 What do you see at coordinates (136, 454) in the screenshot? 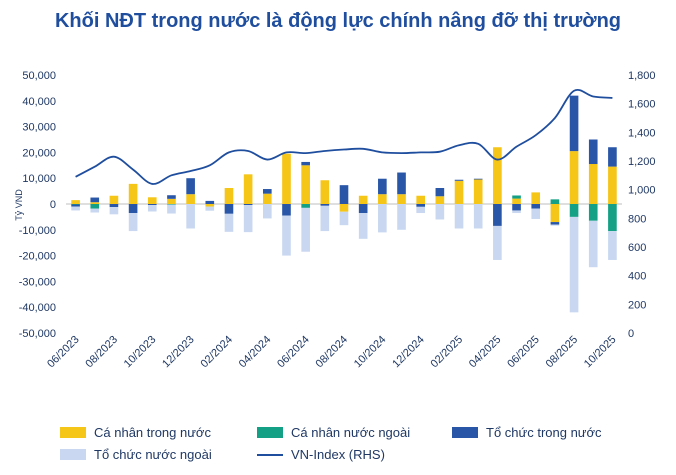
I see `legend-item-to-chuc-nuoc-ngoai: Tổ chức nước ngoài` at bounding box center [136, 454].